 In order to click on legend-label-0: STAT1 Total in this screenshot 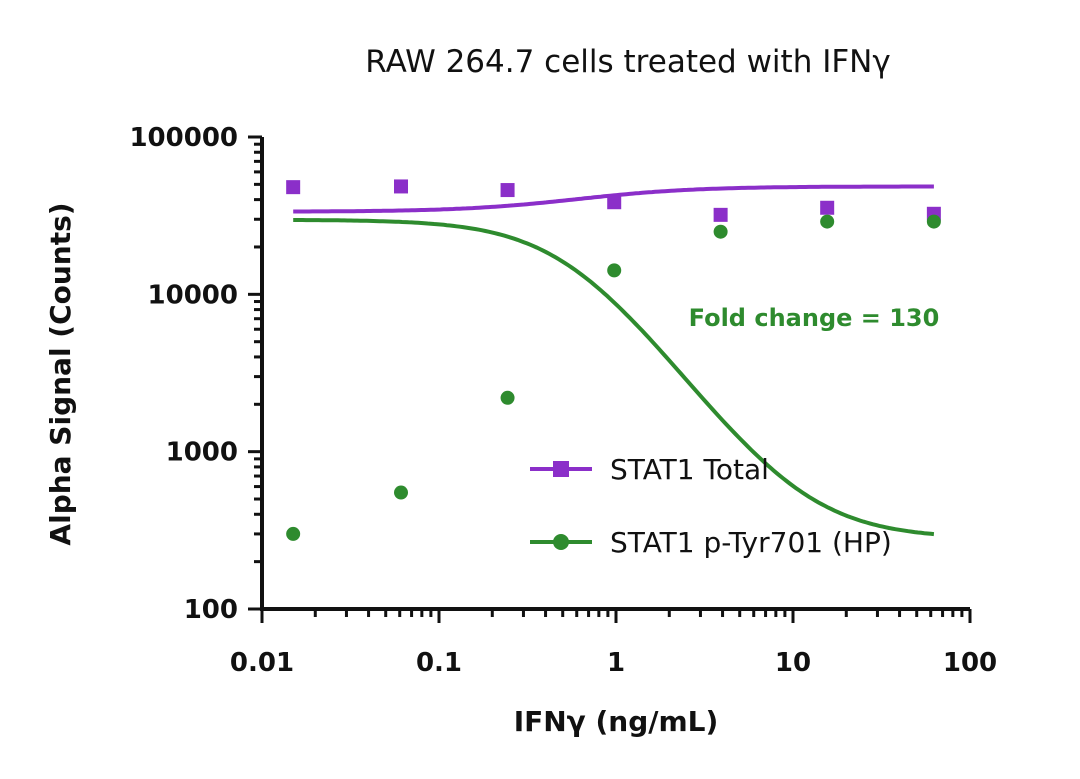, I will do `click(689, 469)`.